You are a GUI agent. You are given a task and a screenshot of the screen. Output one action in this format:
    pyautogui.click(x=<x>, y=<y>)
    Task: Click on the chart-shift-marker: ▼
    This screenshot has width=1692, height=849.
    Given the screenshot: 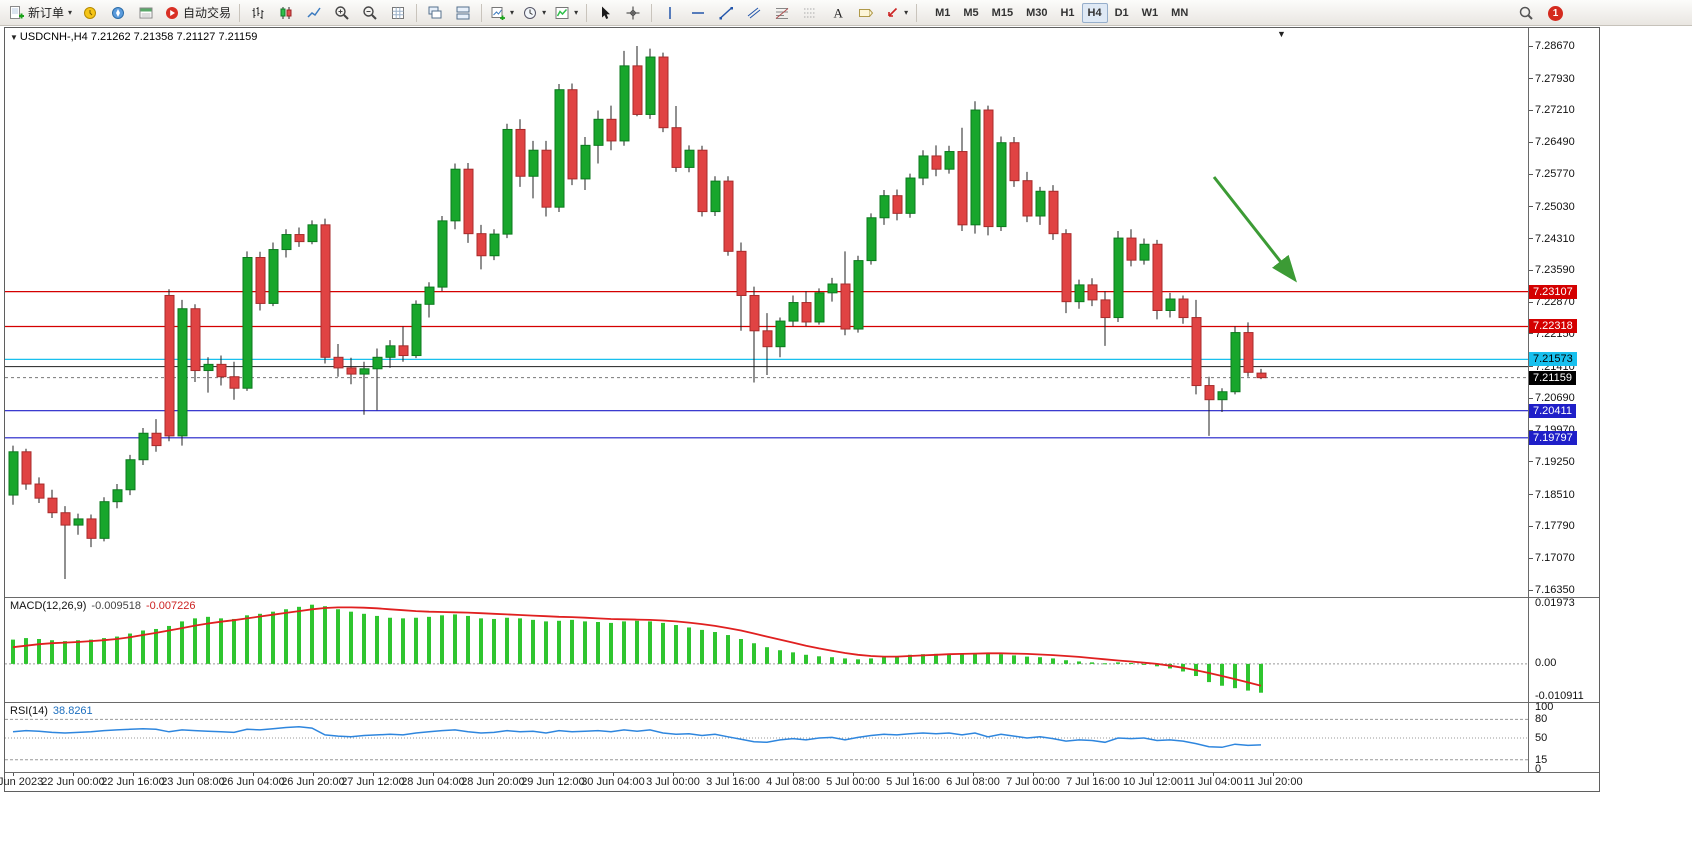 What is the action you would take?
    pyautogui.click(x=1281, y=34)
    